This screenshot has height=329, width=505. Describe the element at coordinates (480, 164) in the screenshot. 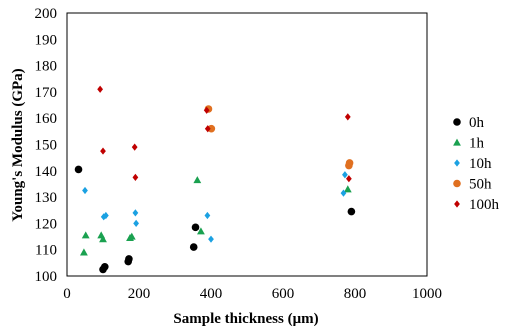

I see `legend-label-10h: 10h` at that location.